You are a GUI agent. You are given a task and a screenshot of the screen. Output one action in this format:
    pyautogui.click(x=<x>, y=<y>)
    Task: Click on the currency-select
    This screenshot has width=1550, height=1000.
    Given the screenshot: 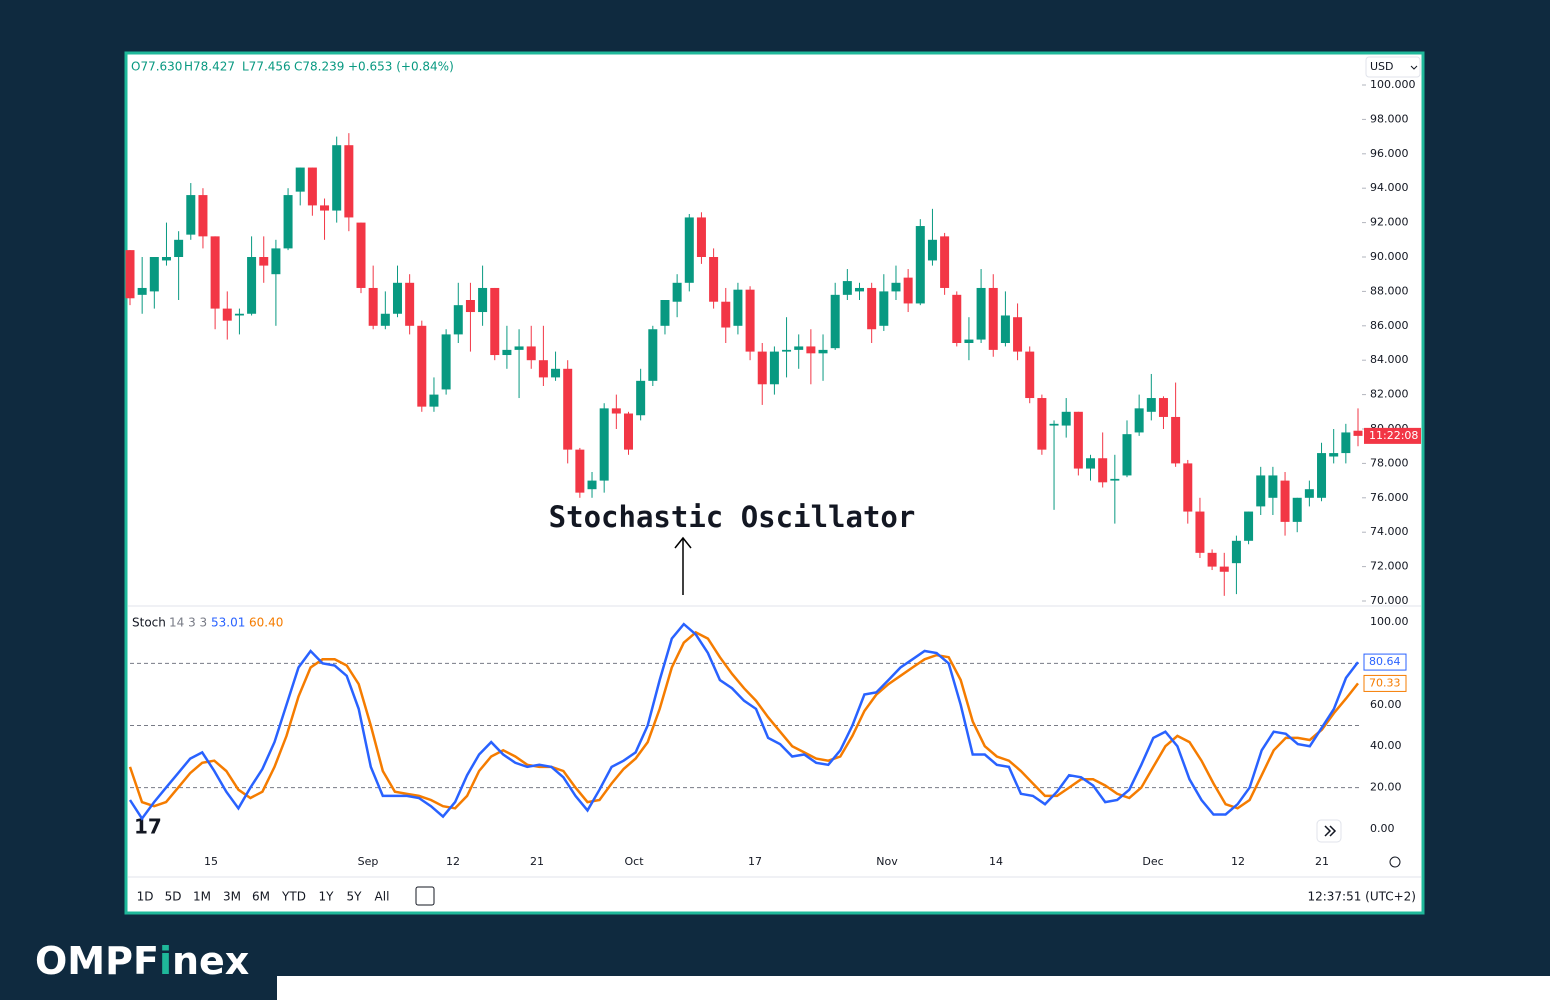 What is the action you would take?
    pyautogui.click(x=1393, y=67)
    